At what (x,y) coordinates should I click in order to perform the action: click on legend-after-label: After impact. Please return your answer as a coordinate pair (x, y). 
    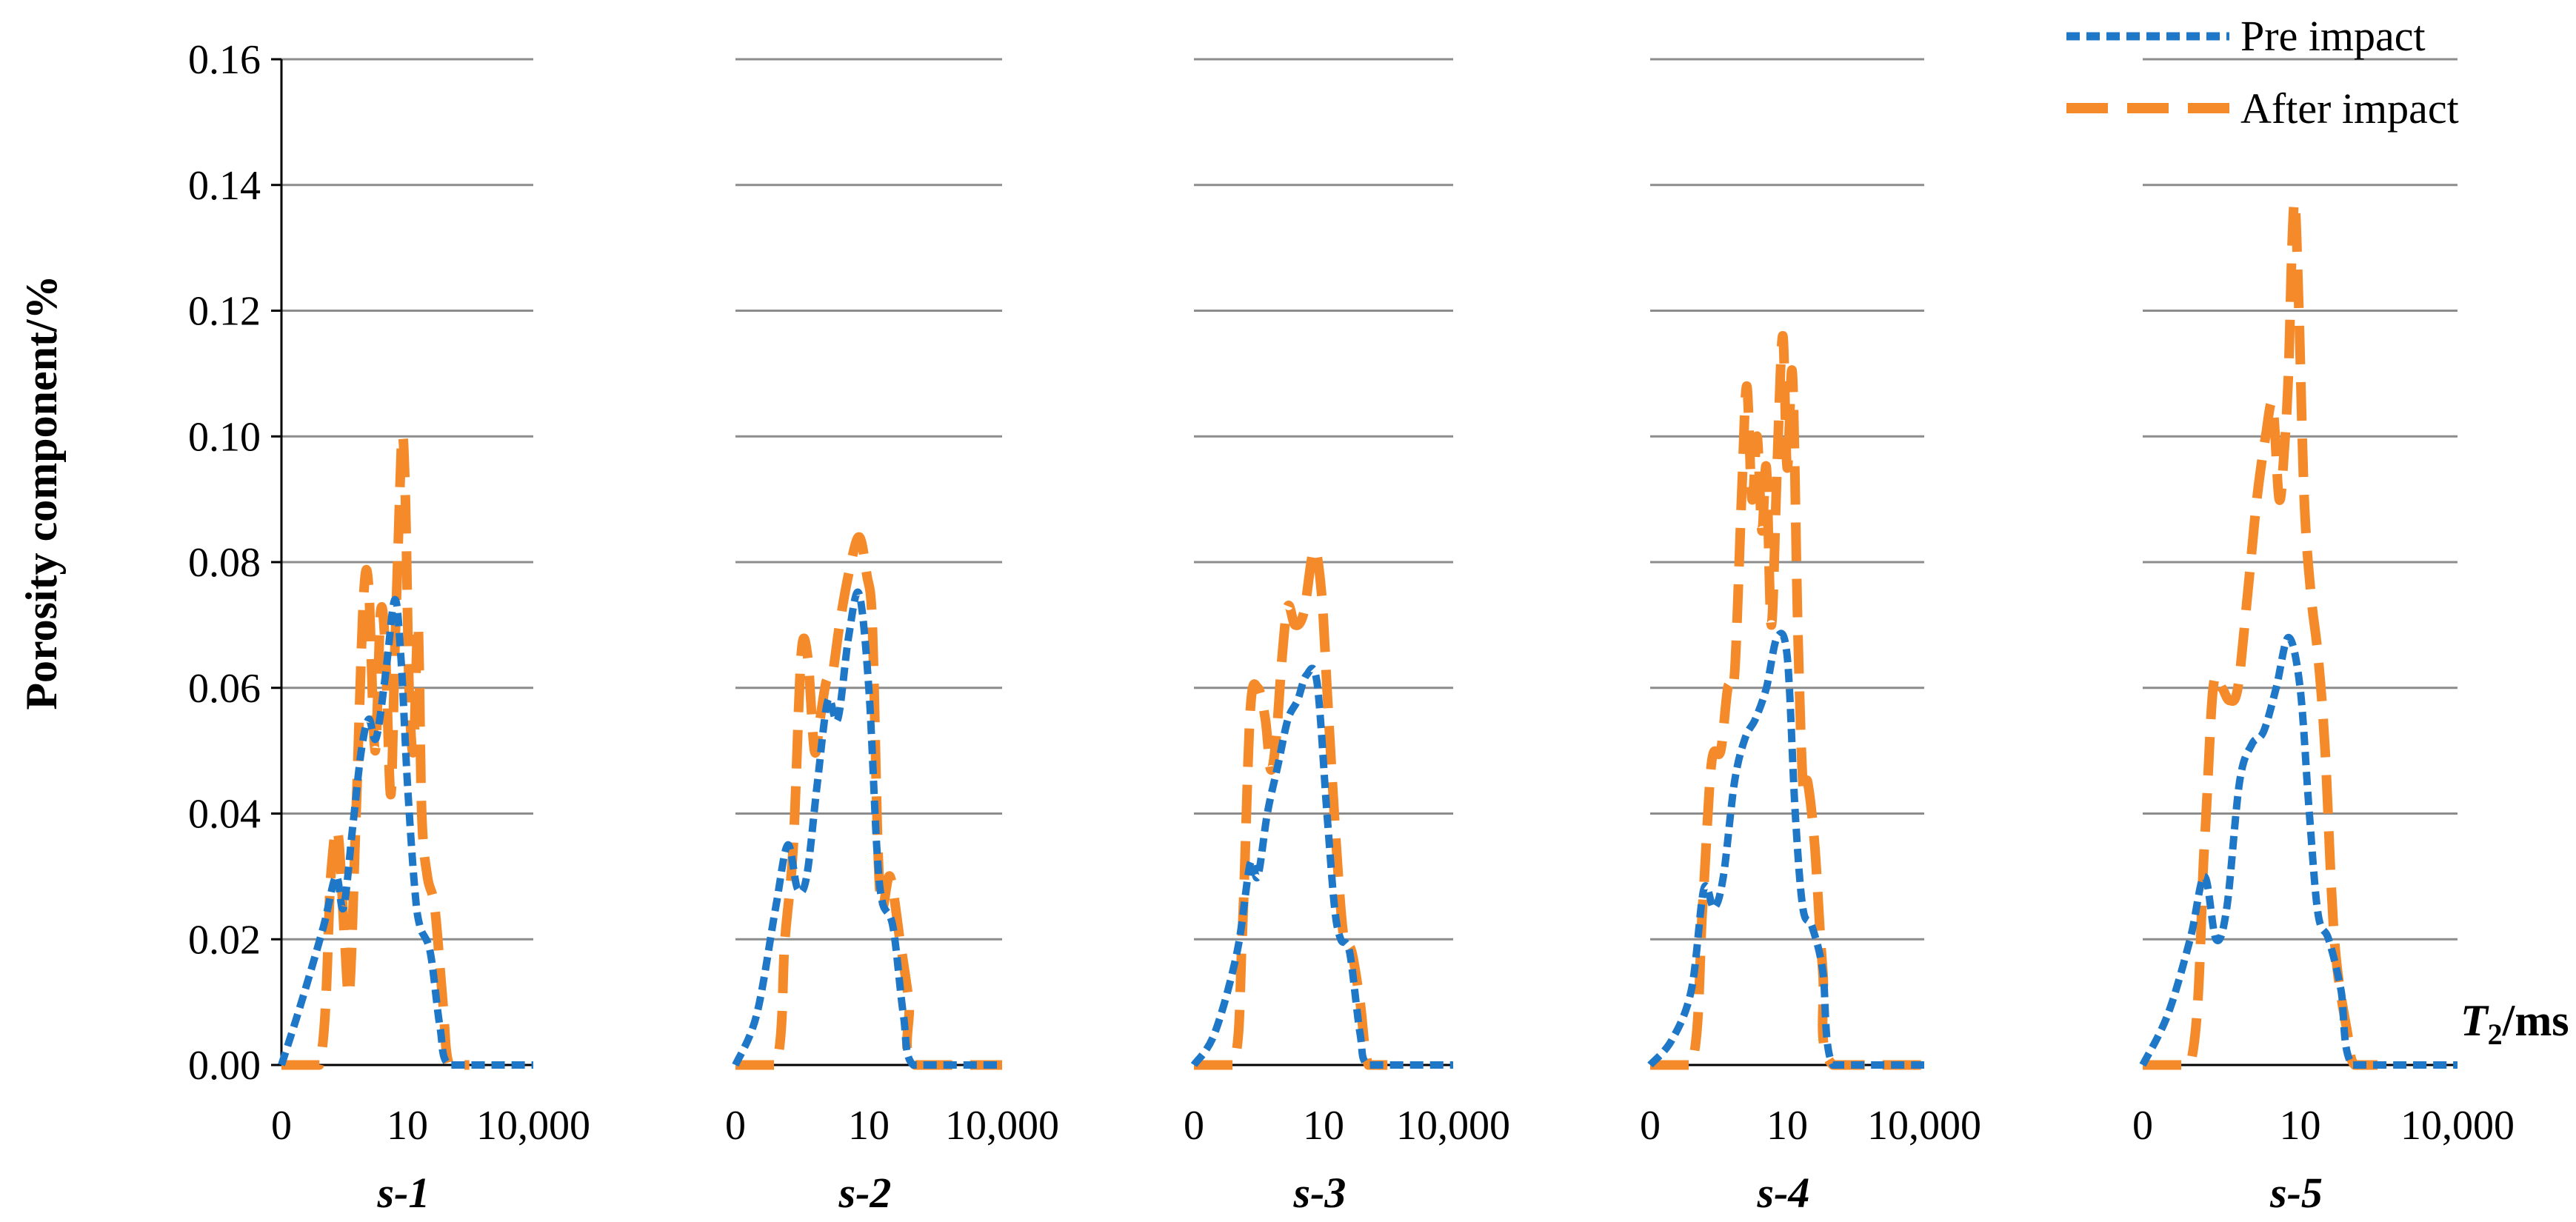
    Looking at the image, I should click on (2349, 108).